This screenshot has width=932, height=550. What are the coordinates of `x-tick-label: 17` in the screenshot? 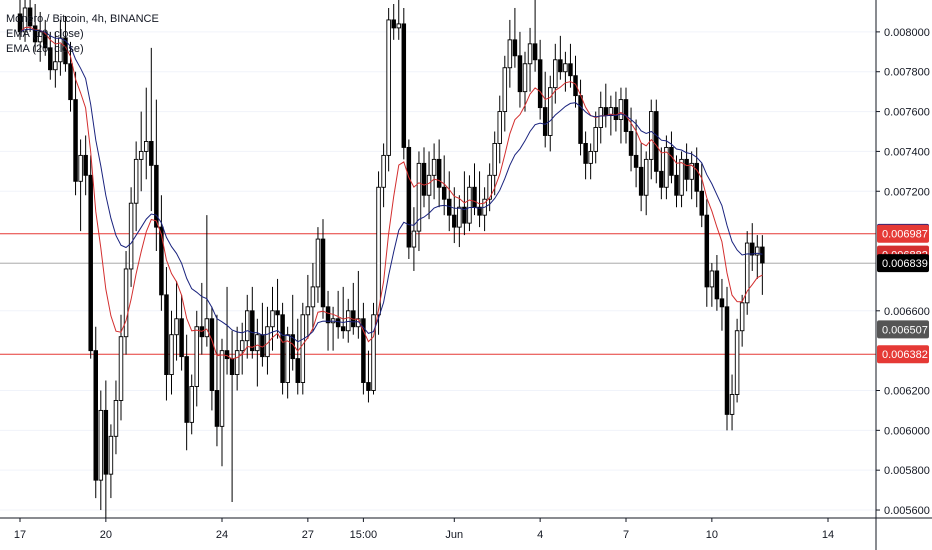 It's located at (20, 535).